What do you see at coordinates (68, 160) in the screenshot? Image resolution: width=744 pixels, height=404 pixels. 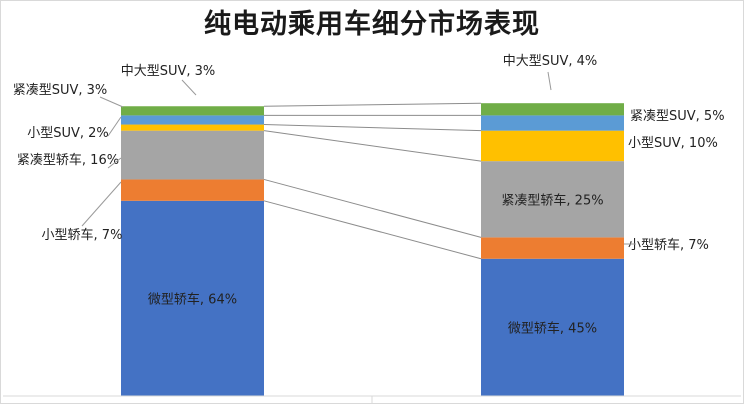 I see `data-label: 紧凑型轿车, 16%` at bounding box center [68, 160].